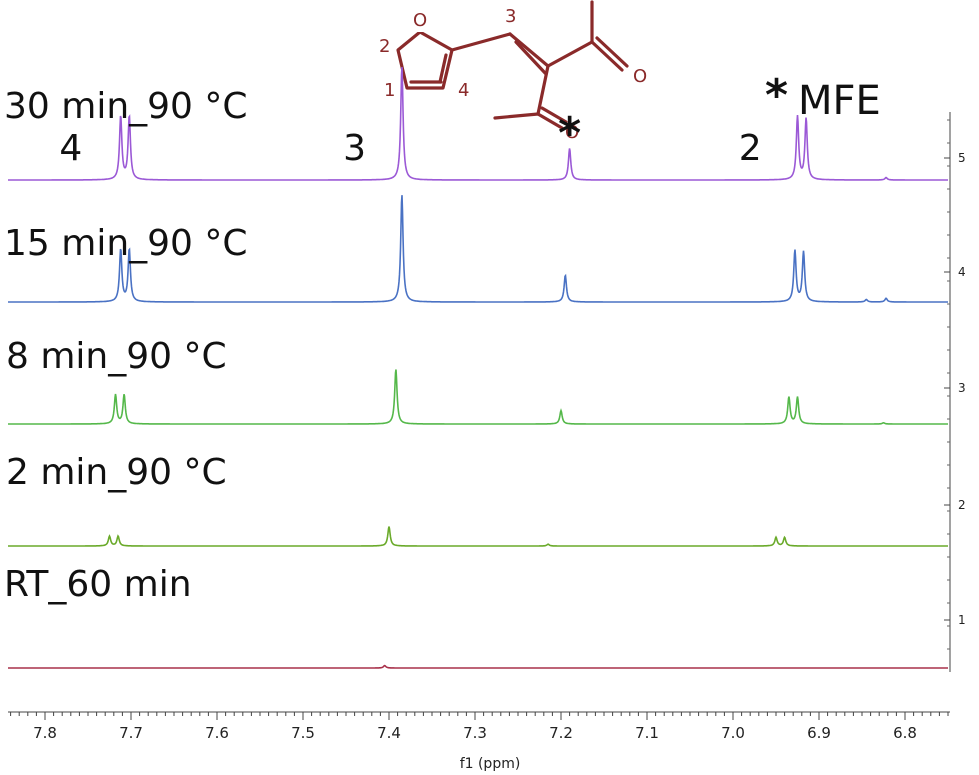 This screenshot has width=979, height=775. I want to click on trace-label-1: 30 min_90 °C, so click(126, 106).